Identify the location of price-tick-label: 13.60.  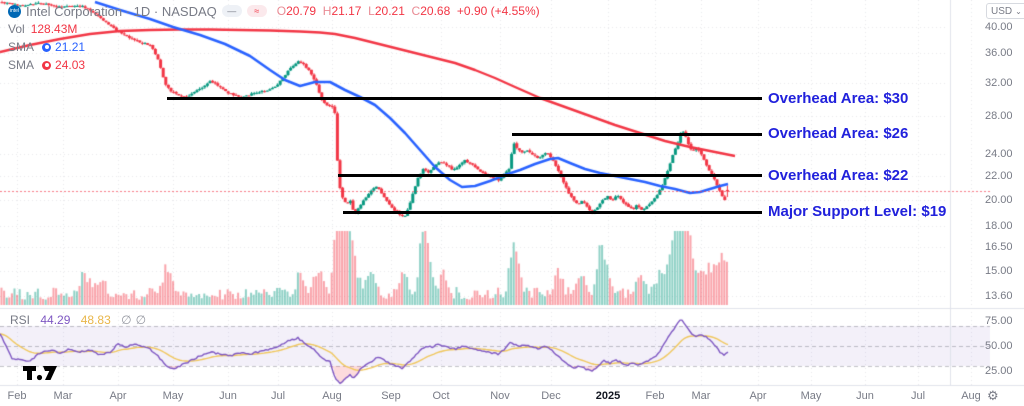
(999, 295).